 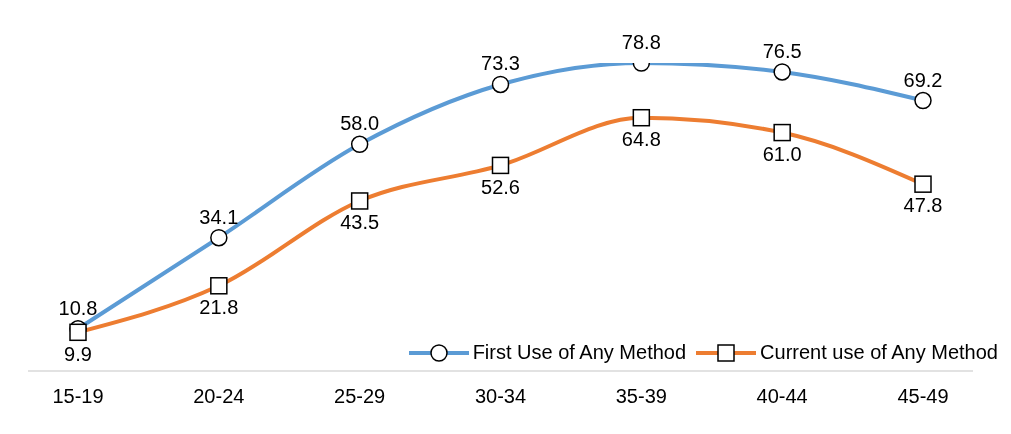 I want to click on data-label: 78.8, so click(x=641, y=42).